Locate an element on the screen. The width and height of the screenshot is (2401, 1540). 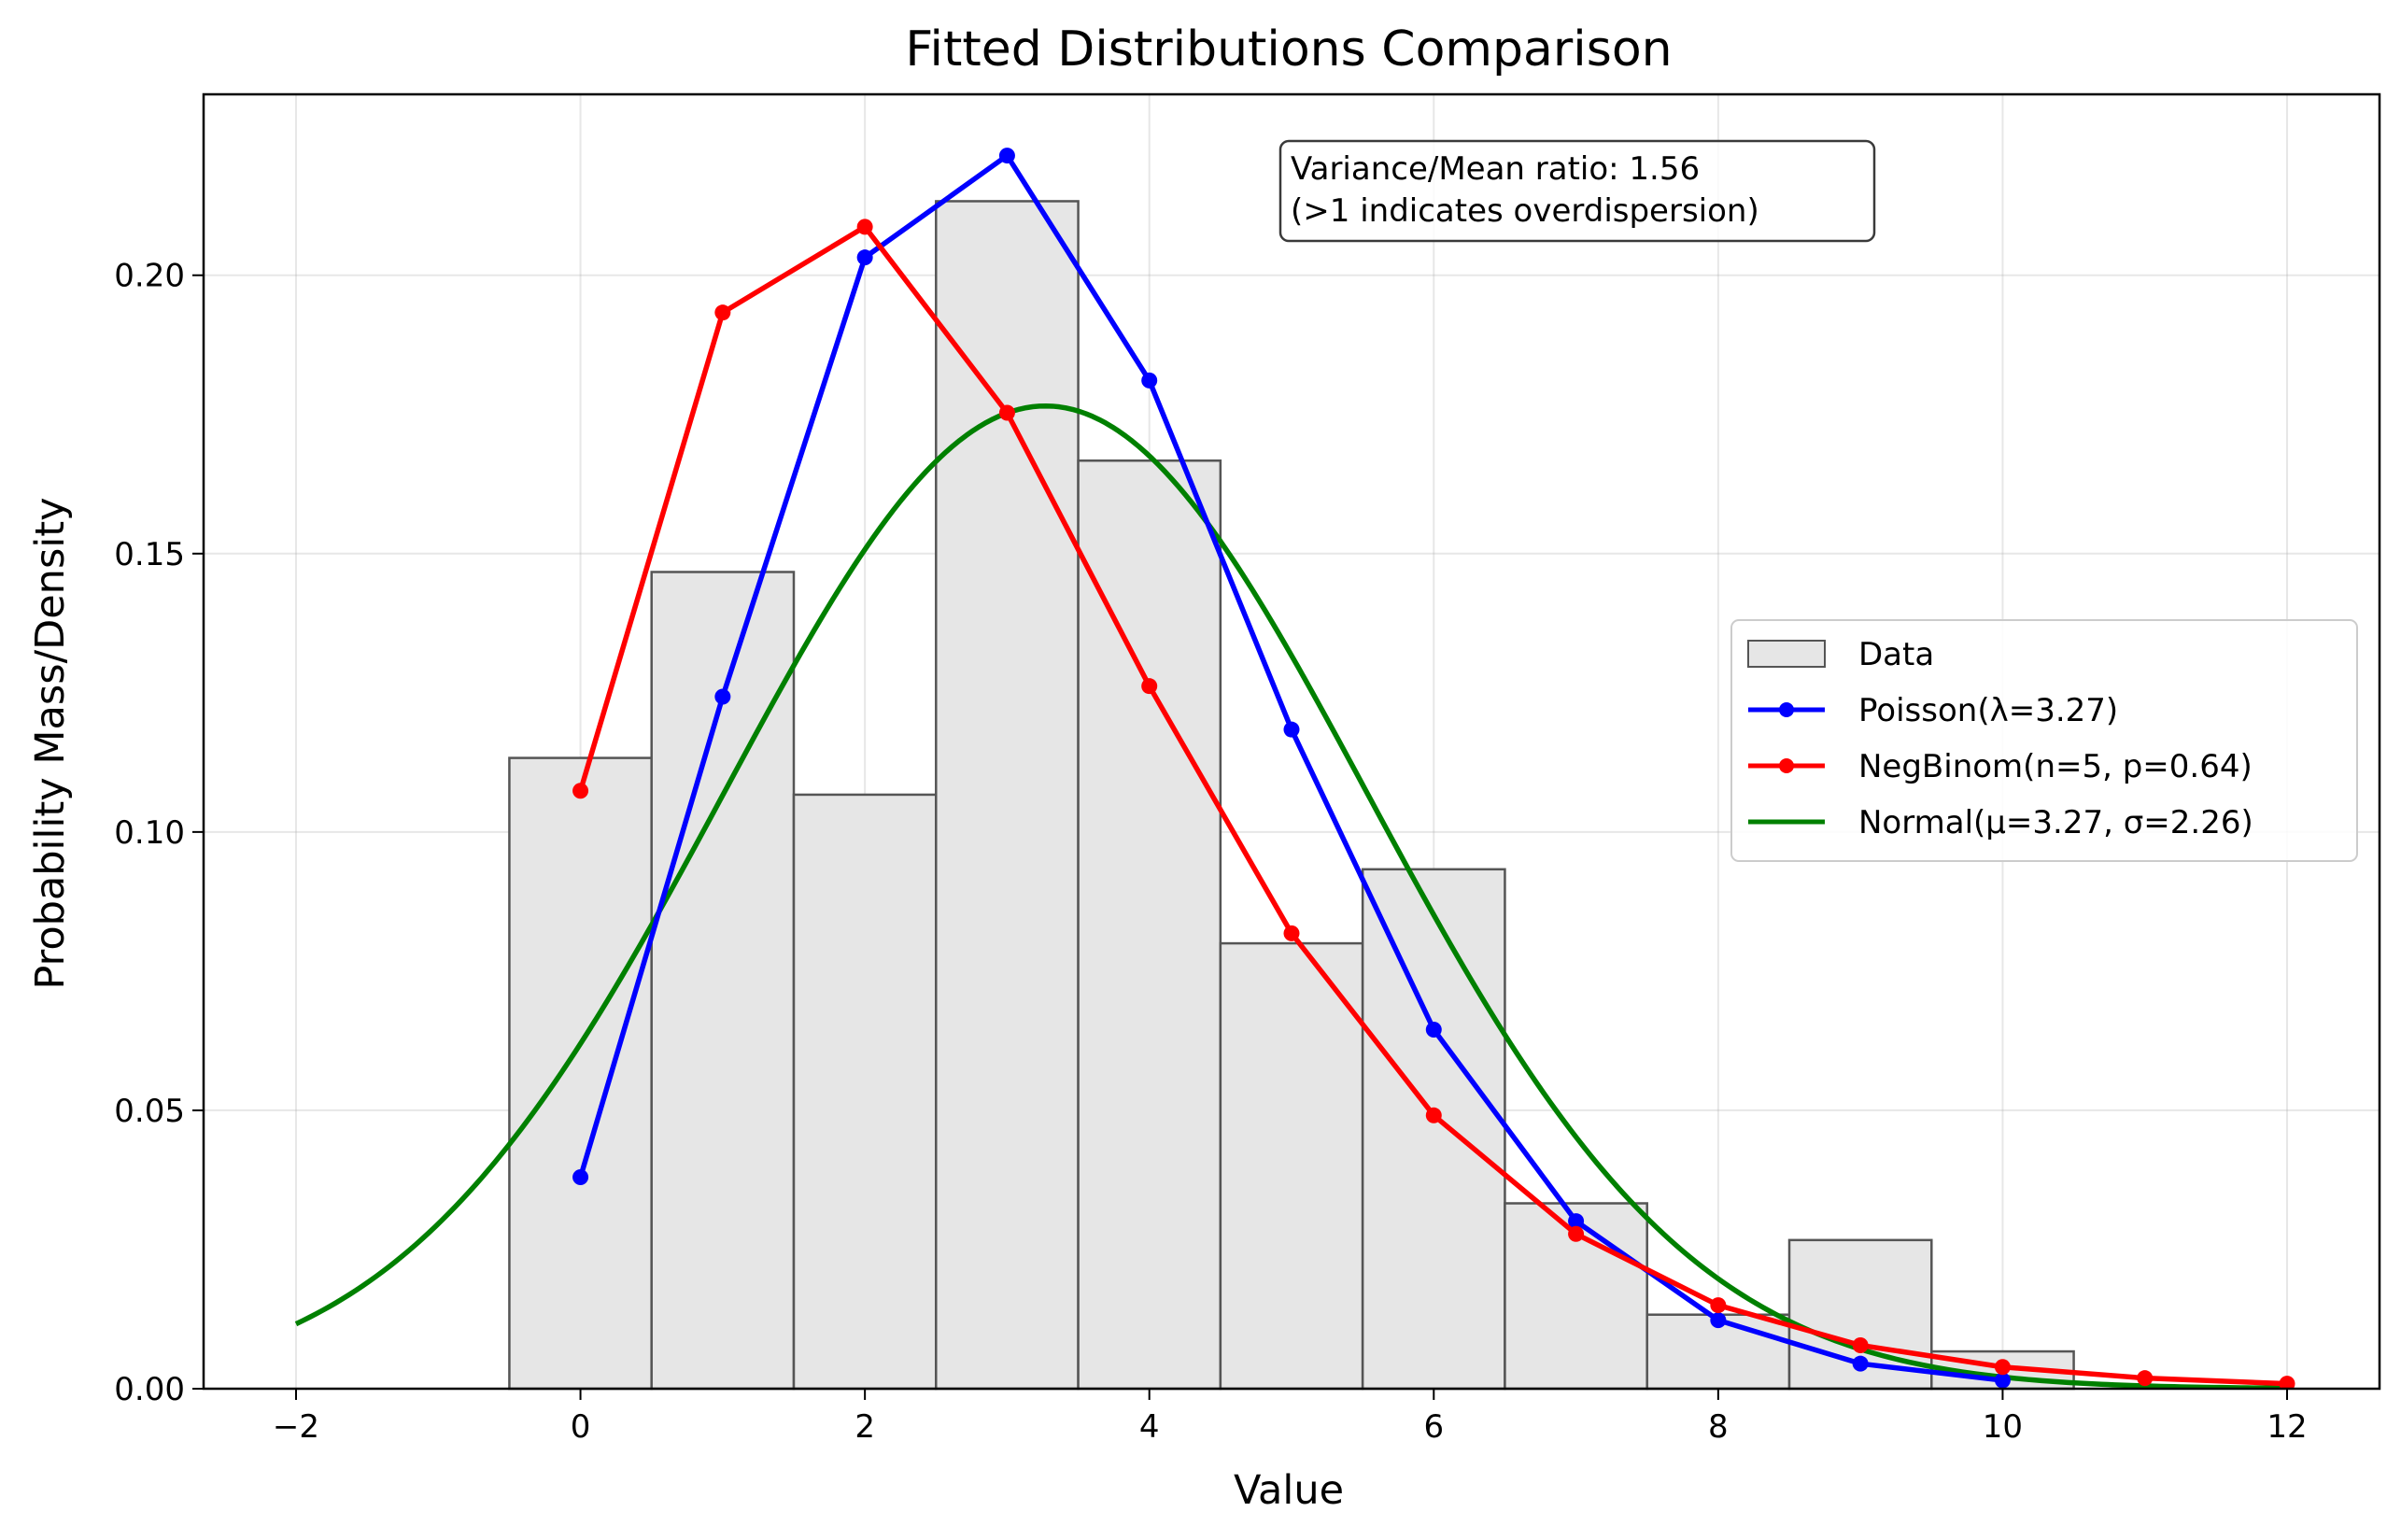
y-tick-label: 0.00 is located at coordinates (149, 1389).